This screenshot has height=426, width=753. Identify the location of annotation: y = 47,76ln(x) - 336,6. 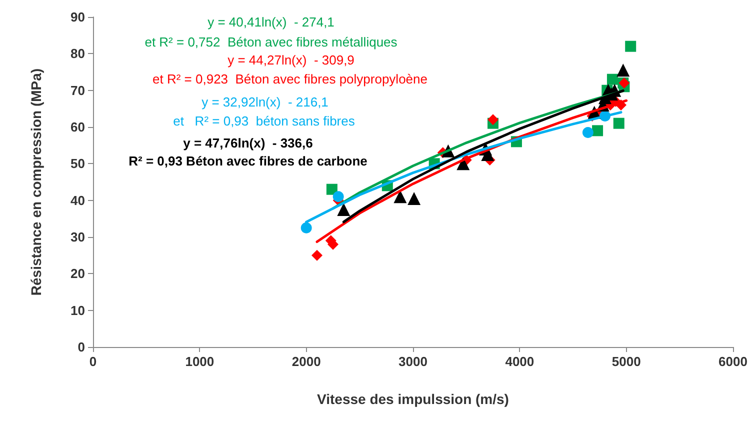
(248, 143).